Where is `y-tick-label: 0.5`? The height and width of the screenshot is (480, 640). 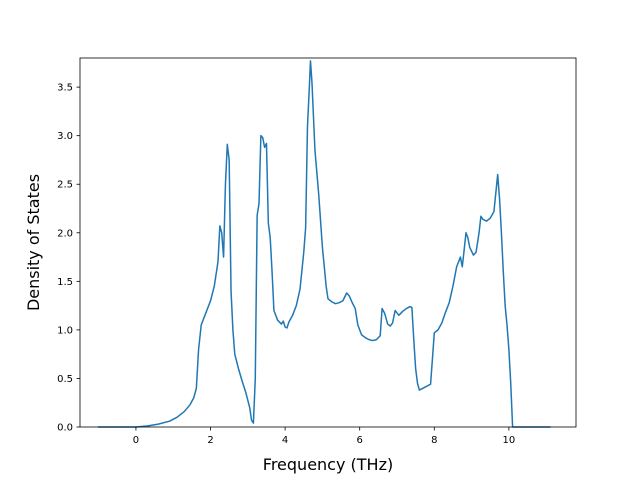
y-tick-label: 0.5 is located at coordinates (65, 379).